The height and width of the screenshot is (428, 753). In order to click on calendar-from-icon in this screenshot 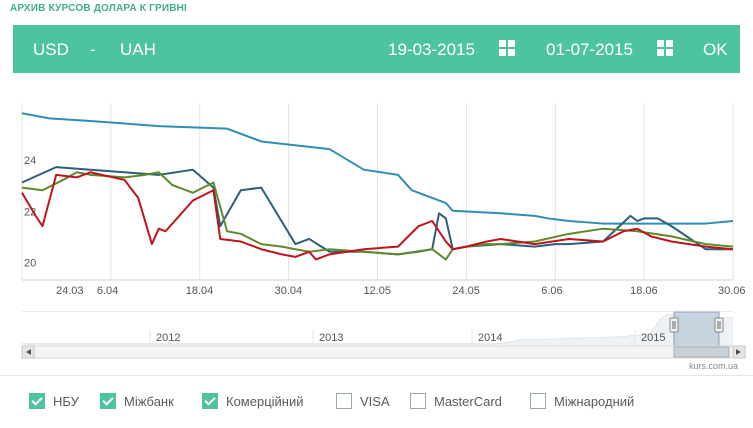, I will do `click(507, 48)`.